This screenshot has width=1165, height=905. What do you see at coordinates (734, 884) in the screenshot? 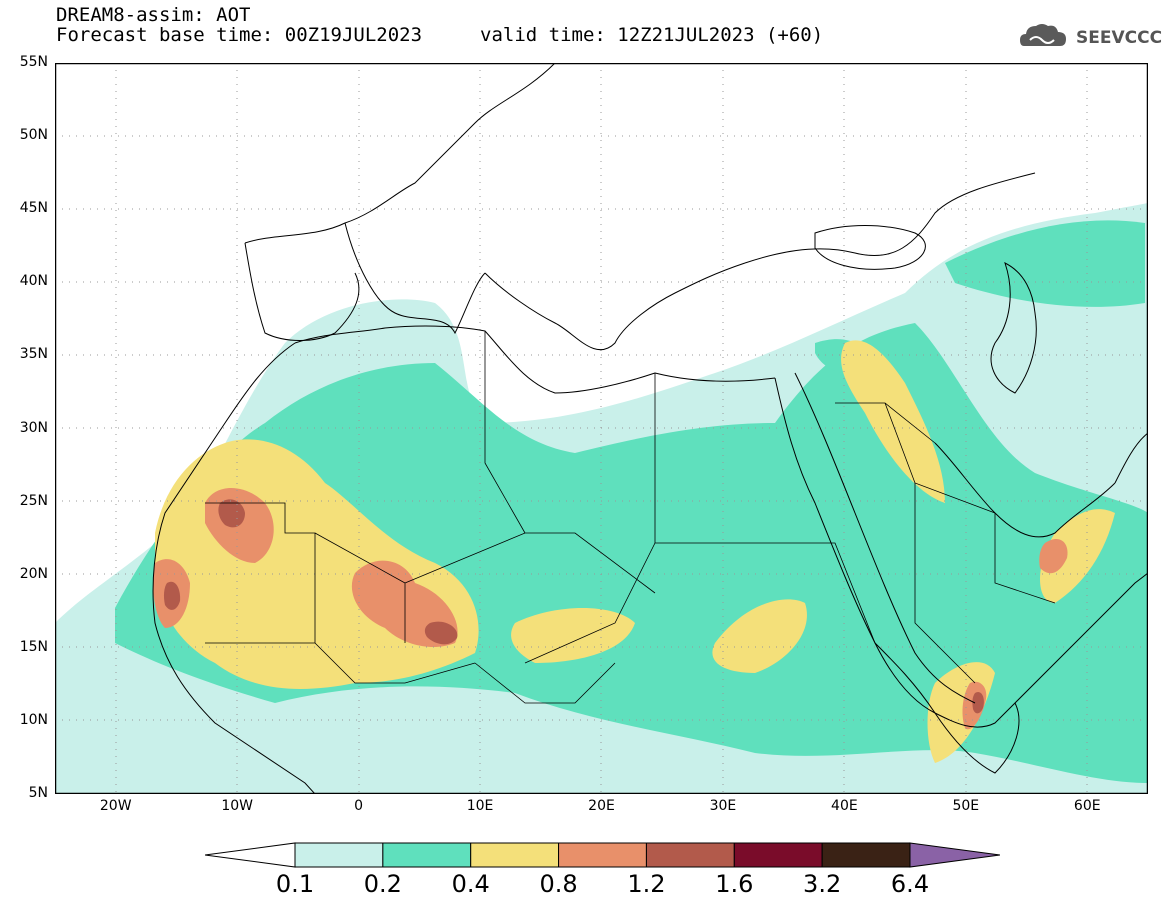
I see `colorbar-level-label: 1.6` at bounding box center [734, 884].